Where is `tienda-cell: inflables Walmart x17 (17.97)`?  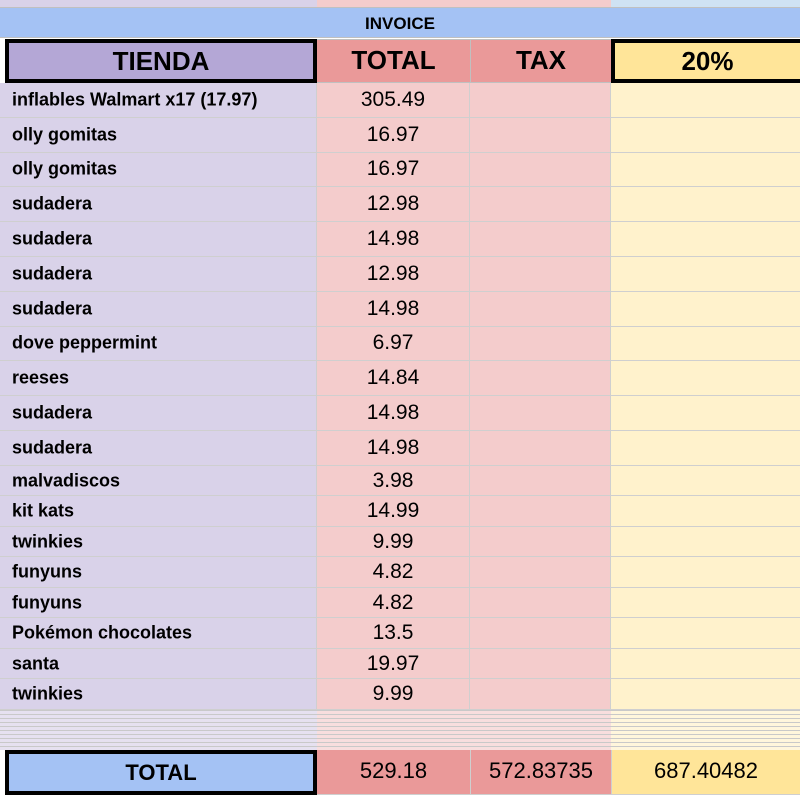 tienda-cell: inflables Walmart x17 (17.97) is located at coordinates (158, 100).